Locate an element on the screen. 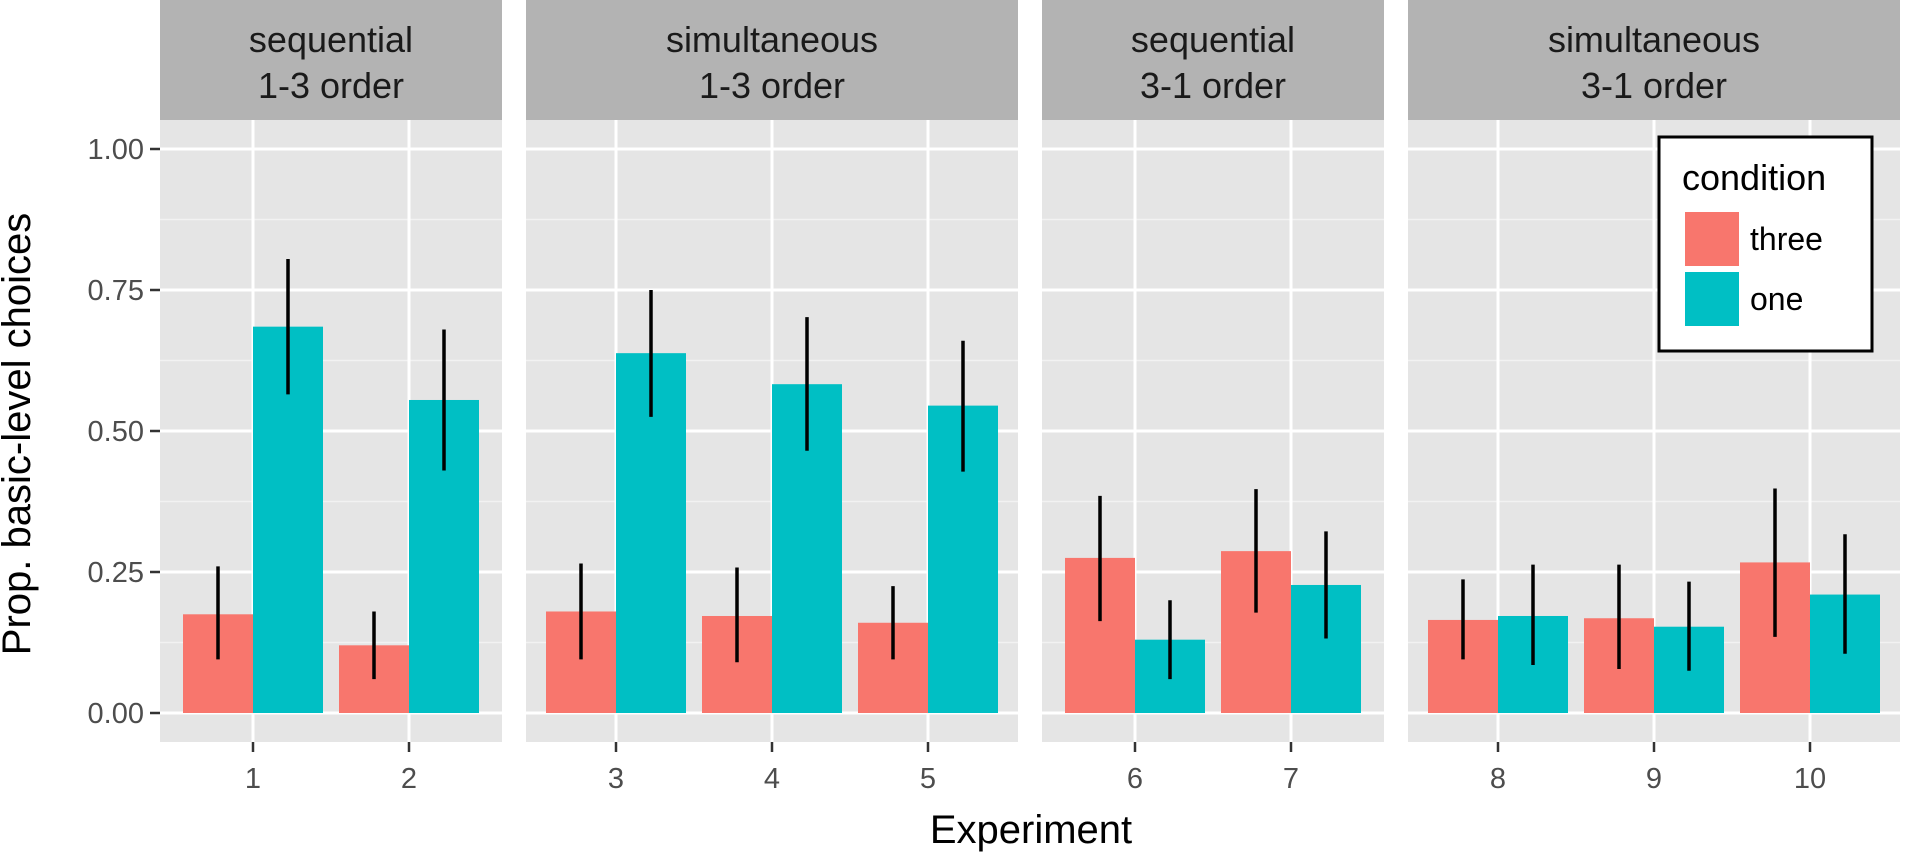  legend-key-three is located at coordinates (1712, 239).